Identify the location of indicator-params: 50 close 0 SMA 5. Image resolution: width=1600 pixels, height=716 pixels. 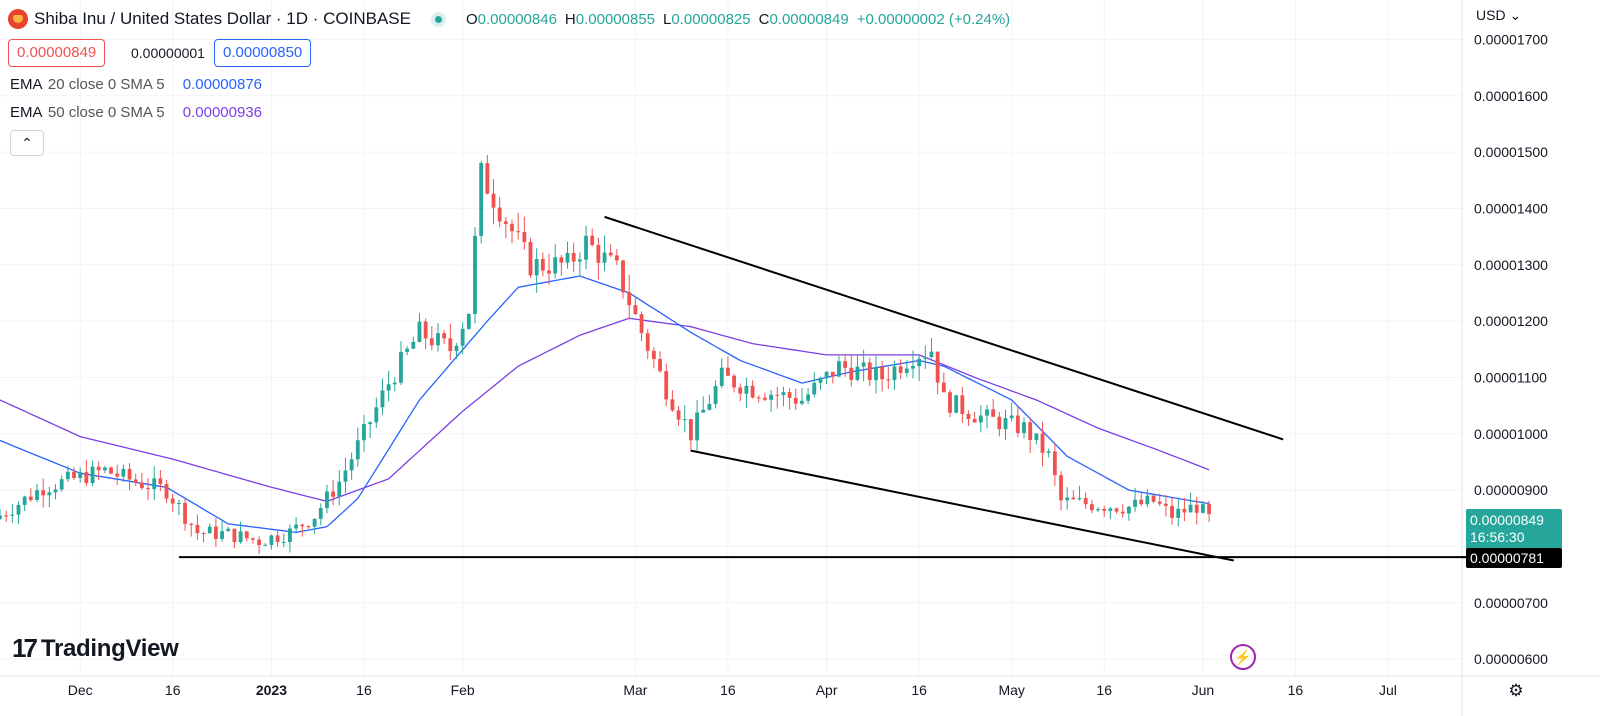
(106, 112).